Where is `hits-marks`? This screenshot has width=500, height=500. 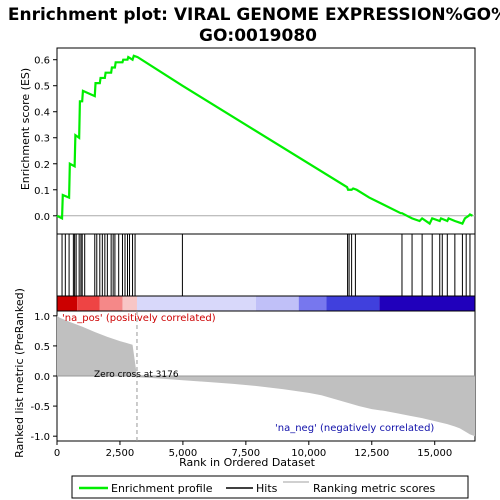 hits-marks is located at coordinates (266, 265).